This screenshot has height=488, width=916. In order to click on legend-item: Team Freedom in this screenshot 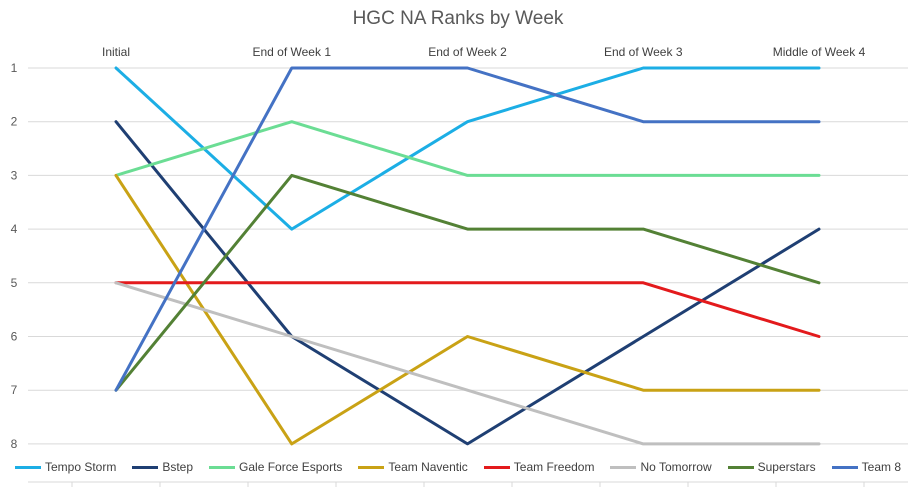, I will do `click(539, 467)`.